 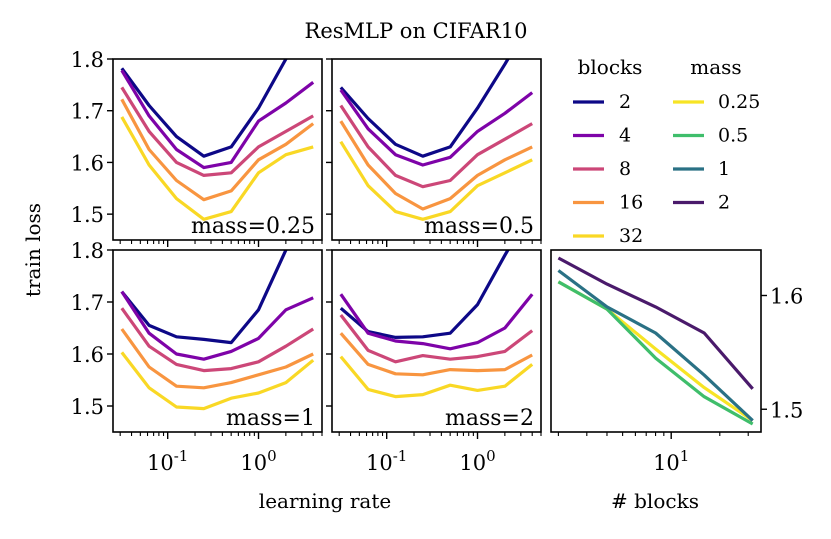 I want to click on chart-title: ResMLP on CIFAR10, so click(x=416, y=31).